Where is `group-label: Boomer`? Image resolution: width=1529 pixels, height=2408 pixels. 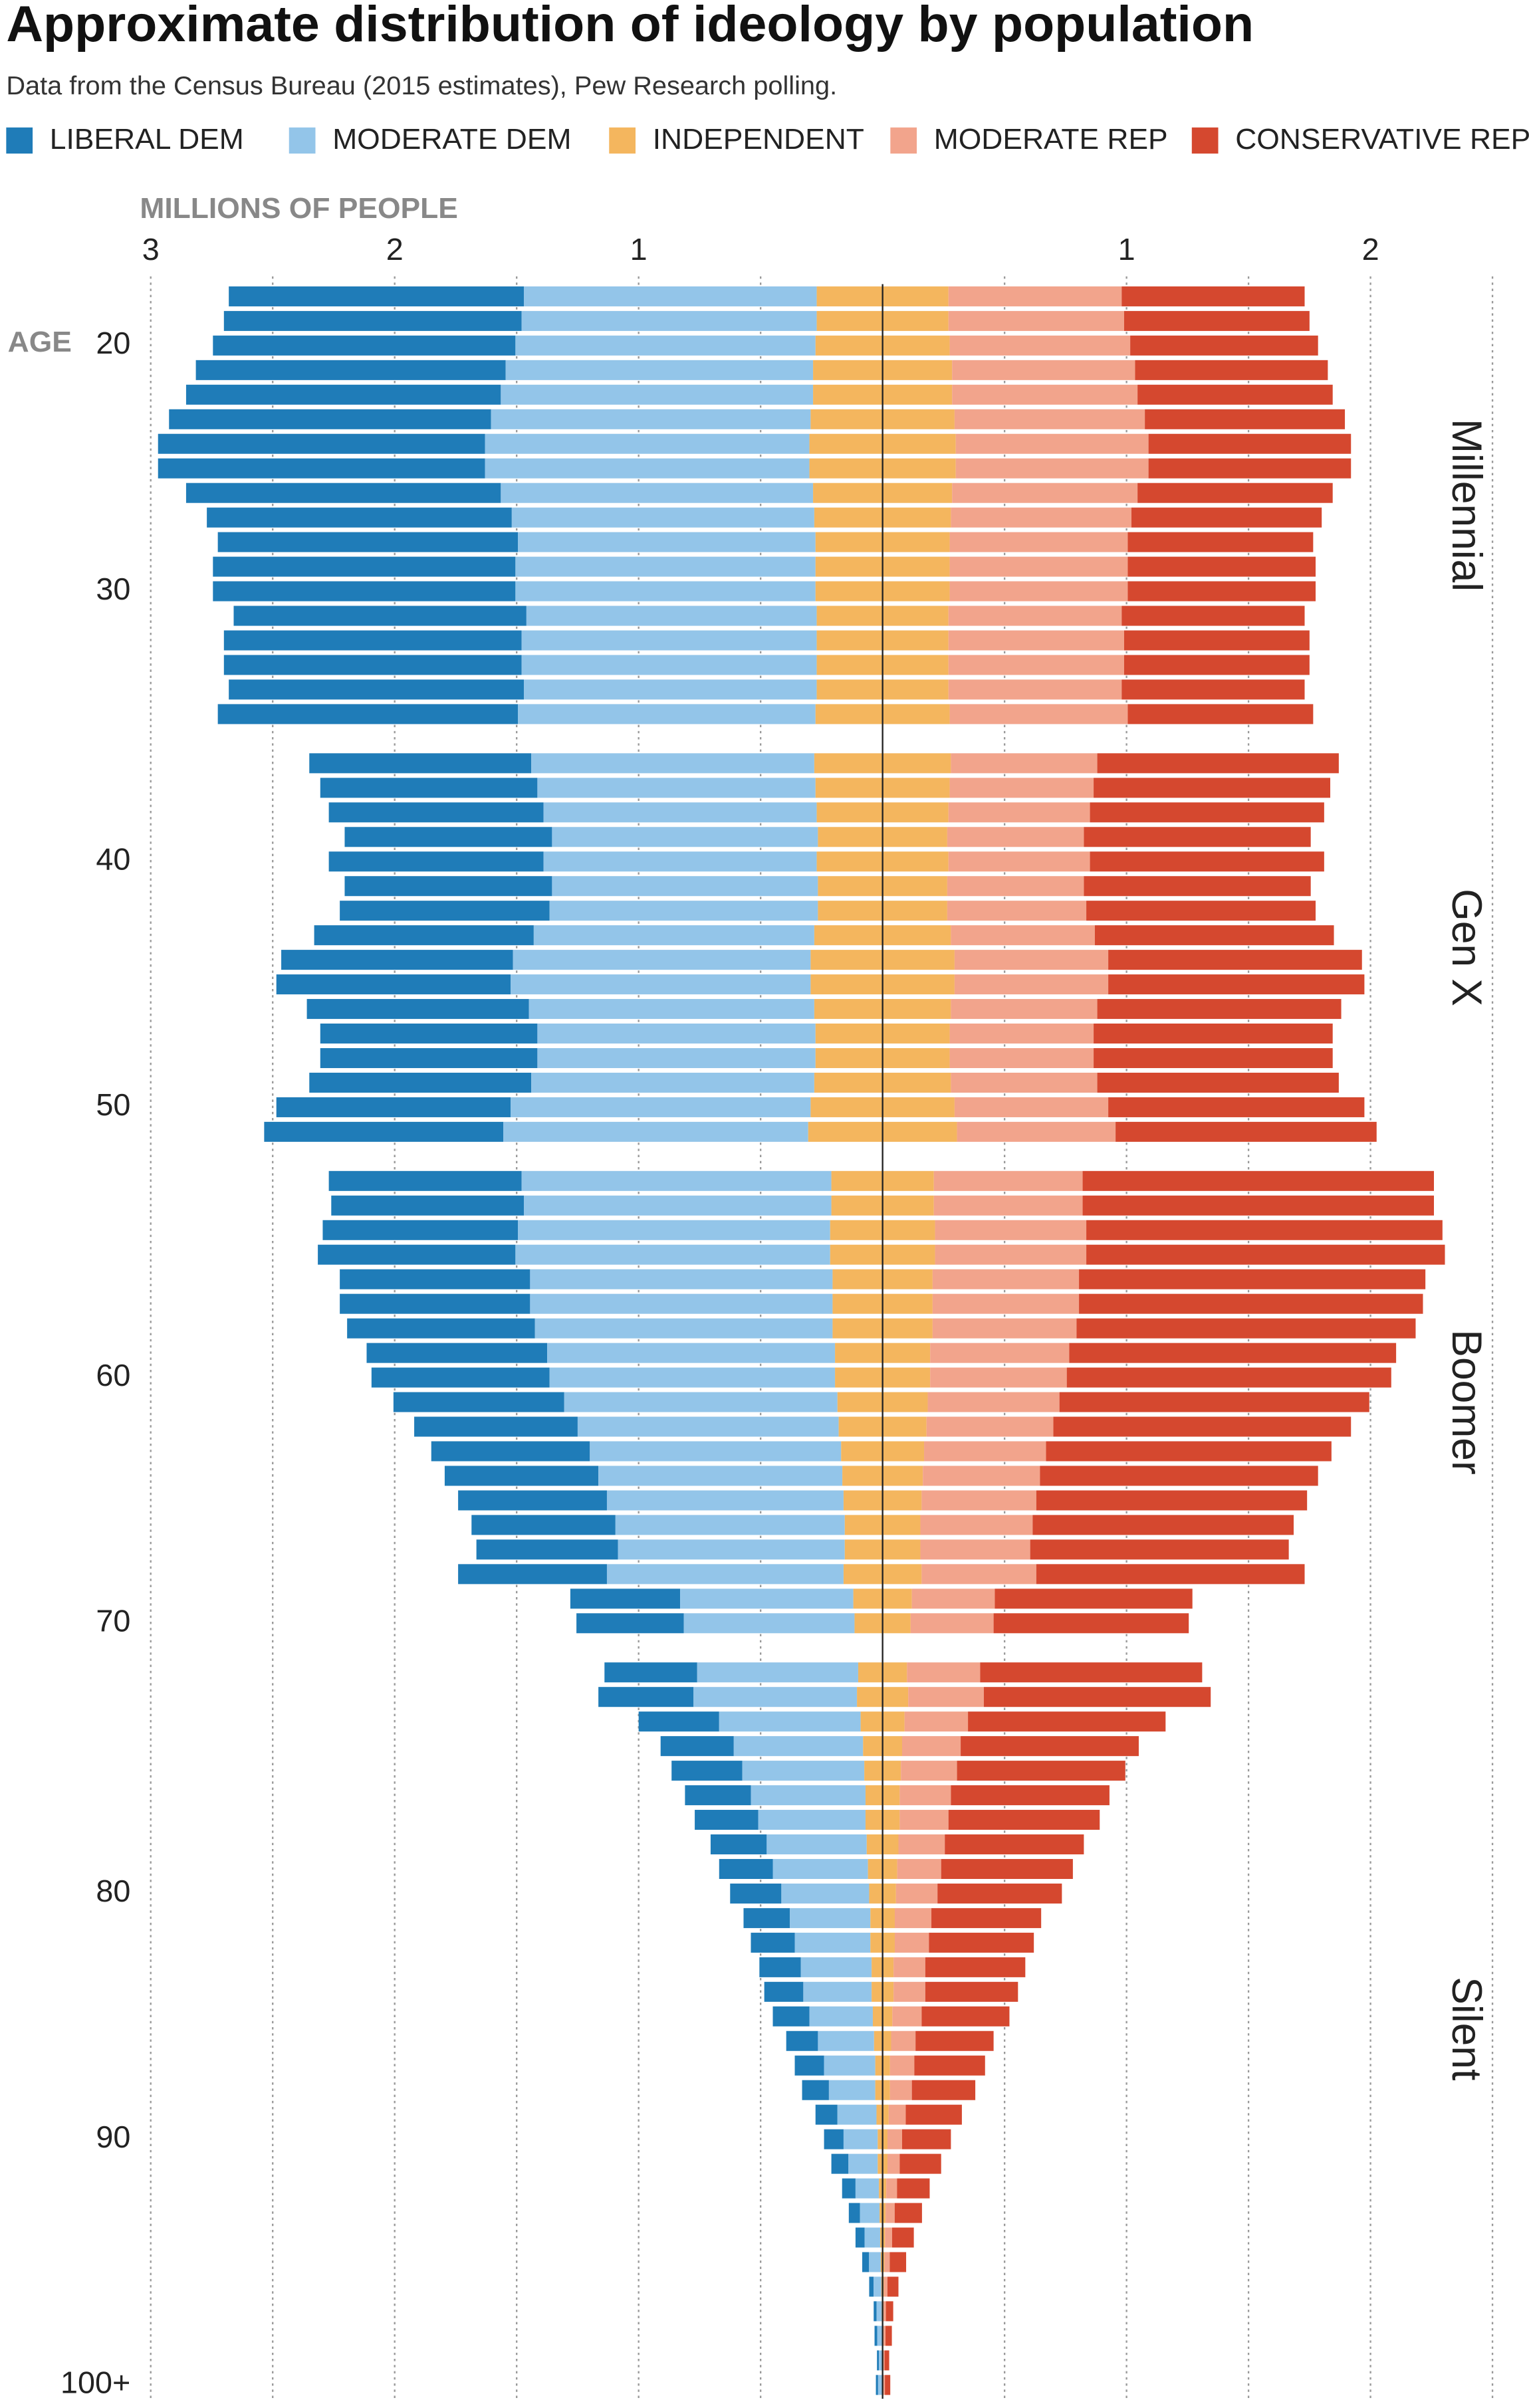 group-label: Boomer is located at coordinates (1467, 1401).